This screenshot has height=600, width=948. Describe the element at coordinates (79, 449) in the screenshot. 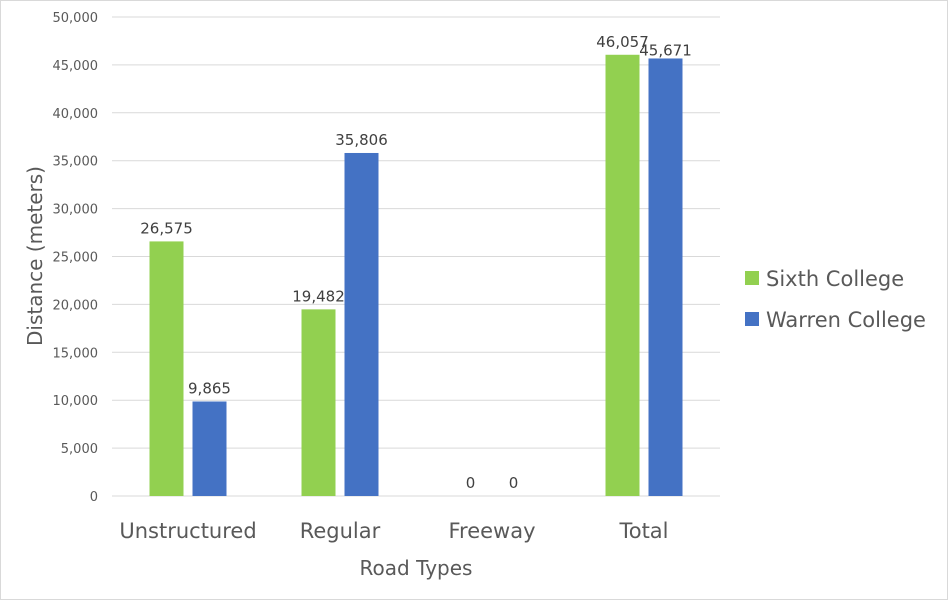

I see `y-tick-label: 5,000` at that location.